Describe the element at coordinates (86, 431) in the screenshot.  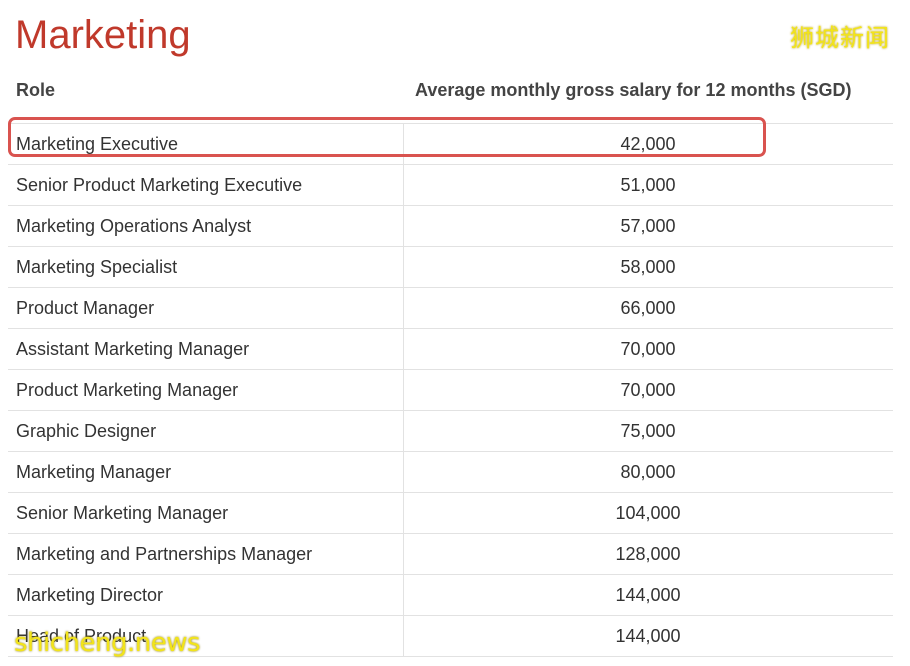
I see `role-cell: Graphic Designer` at that location.